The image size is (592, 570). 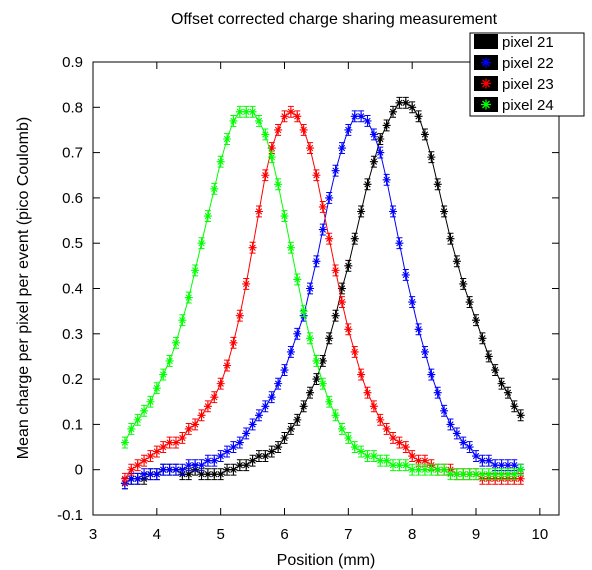 What do you see at coordinates (72, 62) in the screenshot?
I see `y-tick-label: 0.9` at bounding box center [72, 62].